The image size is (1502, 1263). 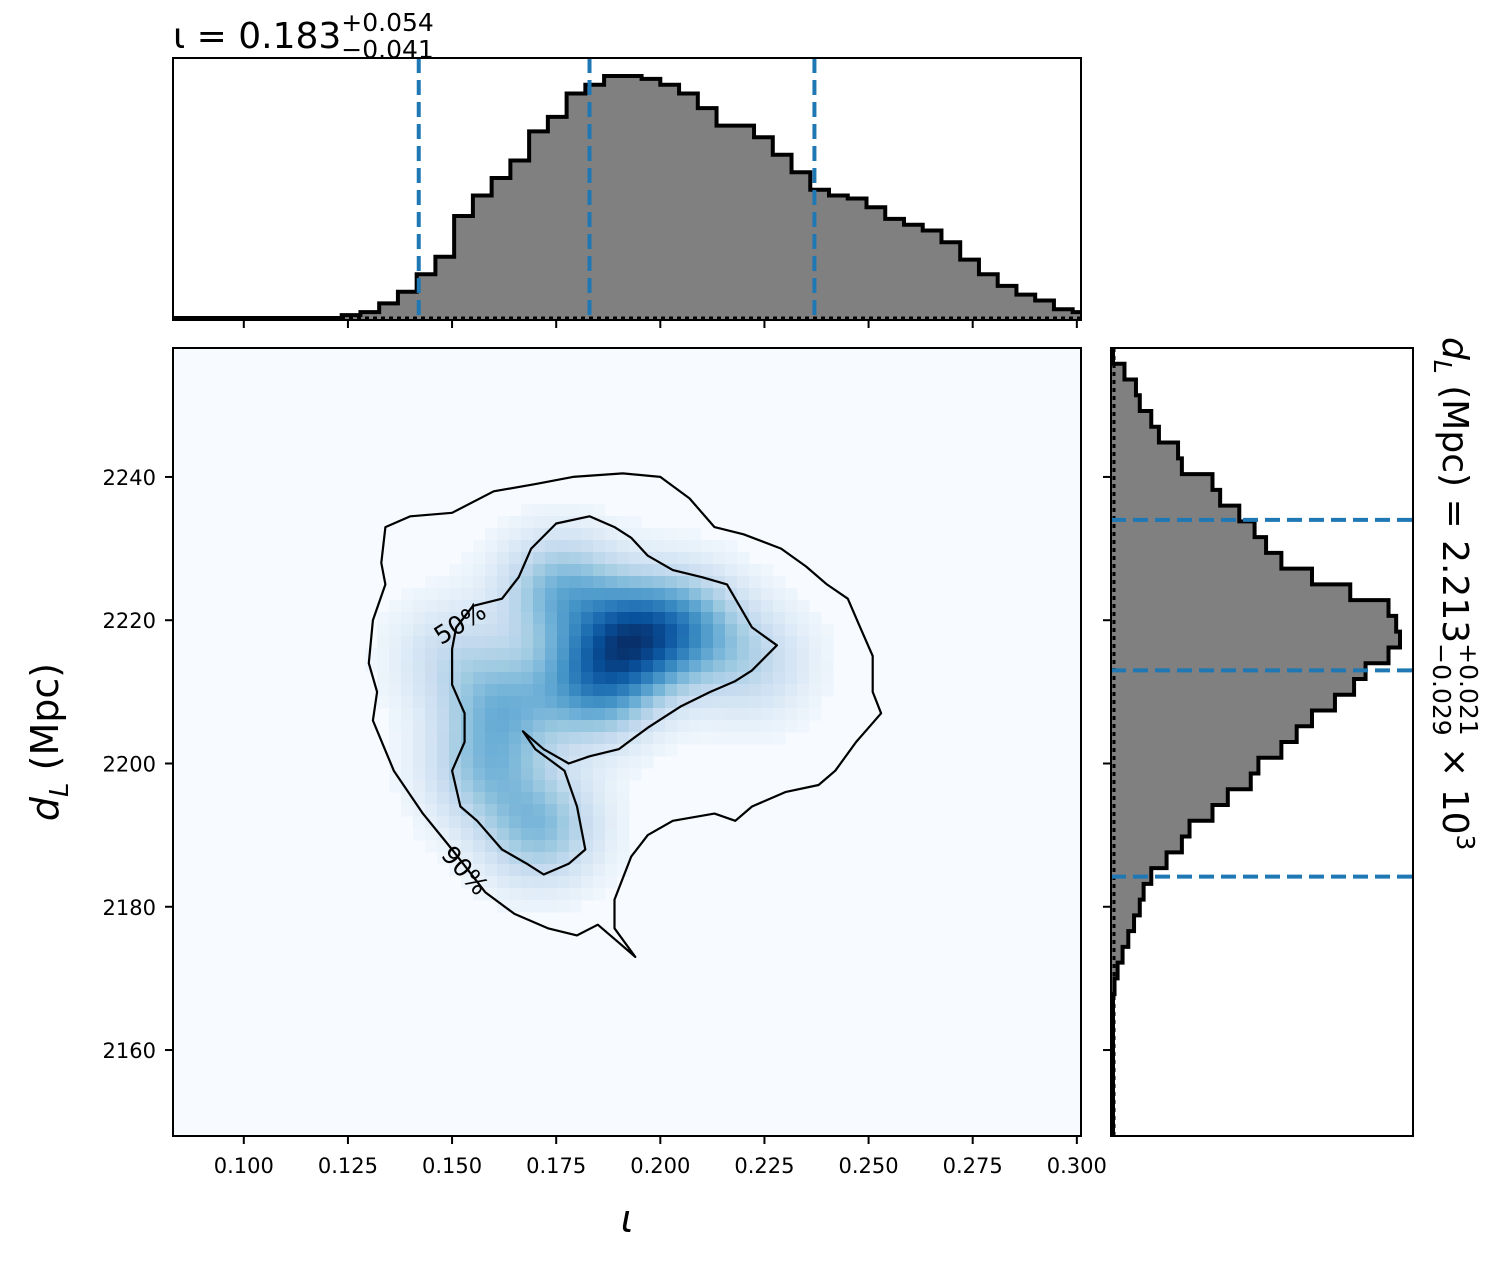 What do you see at coordinates (257, 36) in the screenshot?
I see `iota-title-main: ι = 0.183` at bounding box center [257, 36].